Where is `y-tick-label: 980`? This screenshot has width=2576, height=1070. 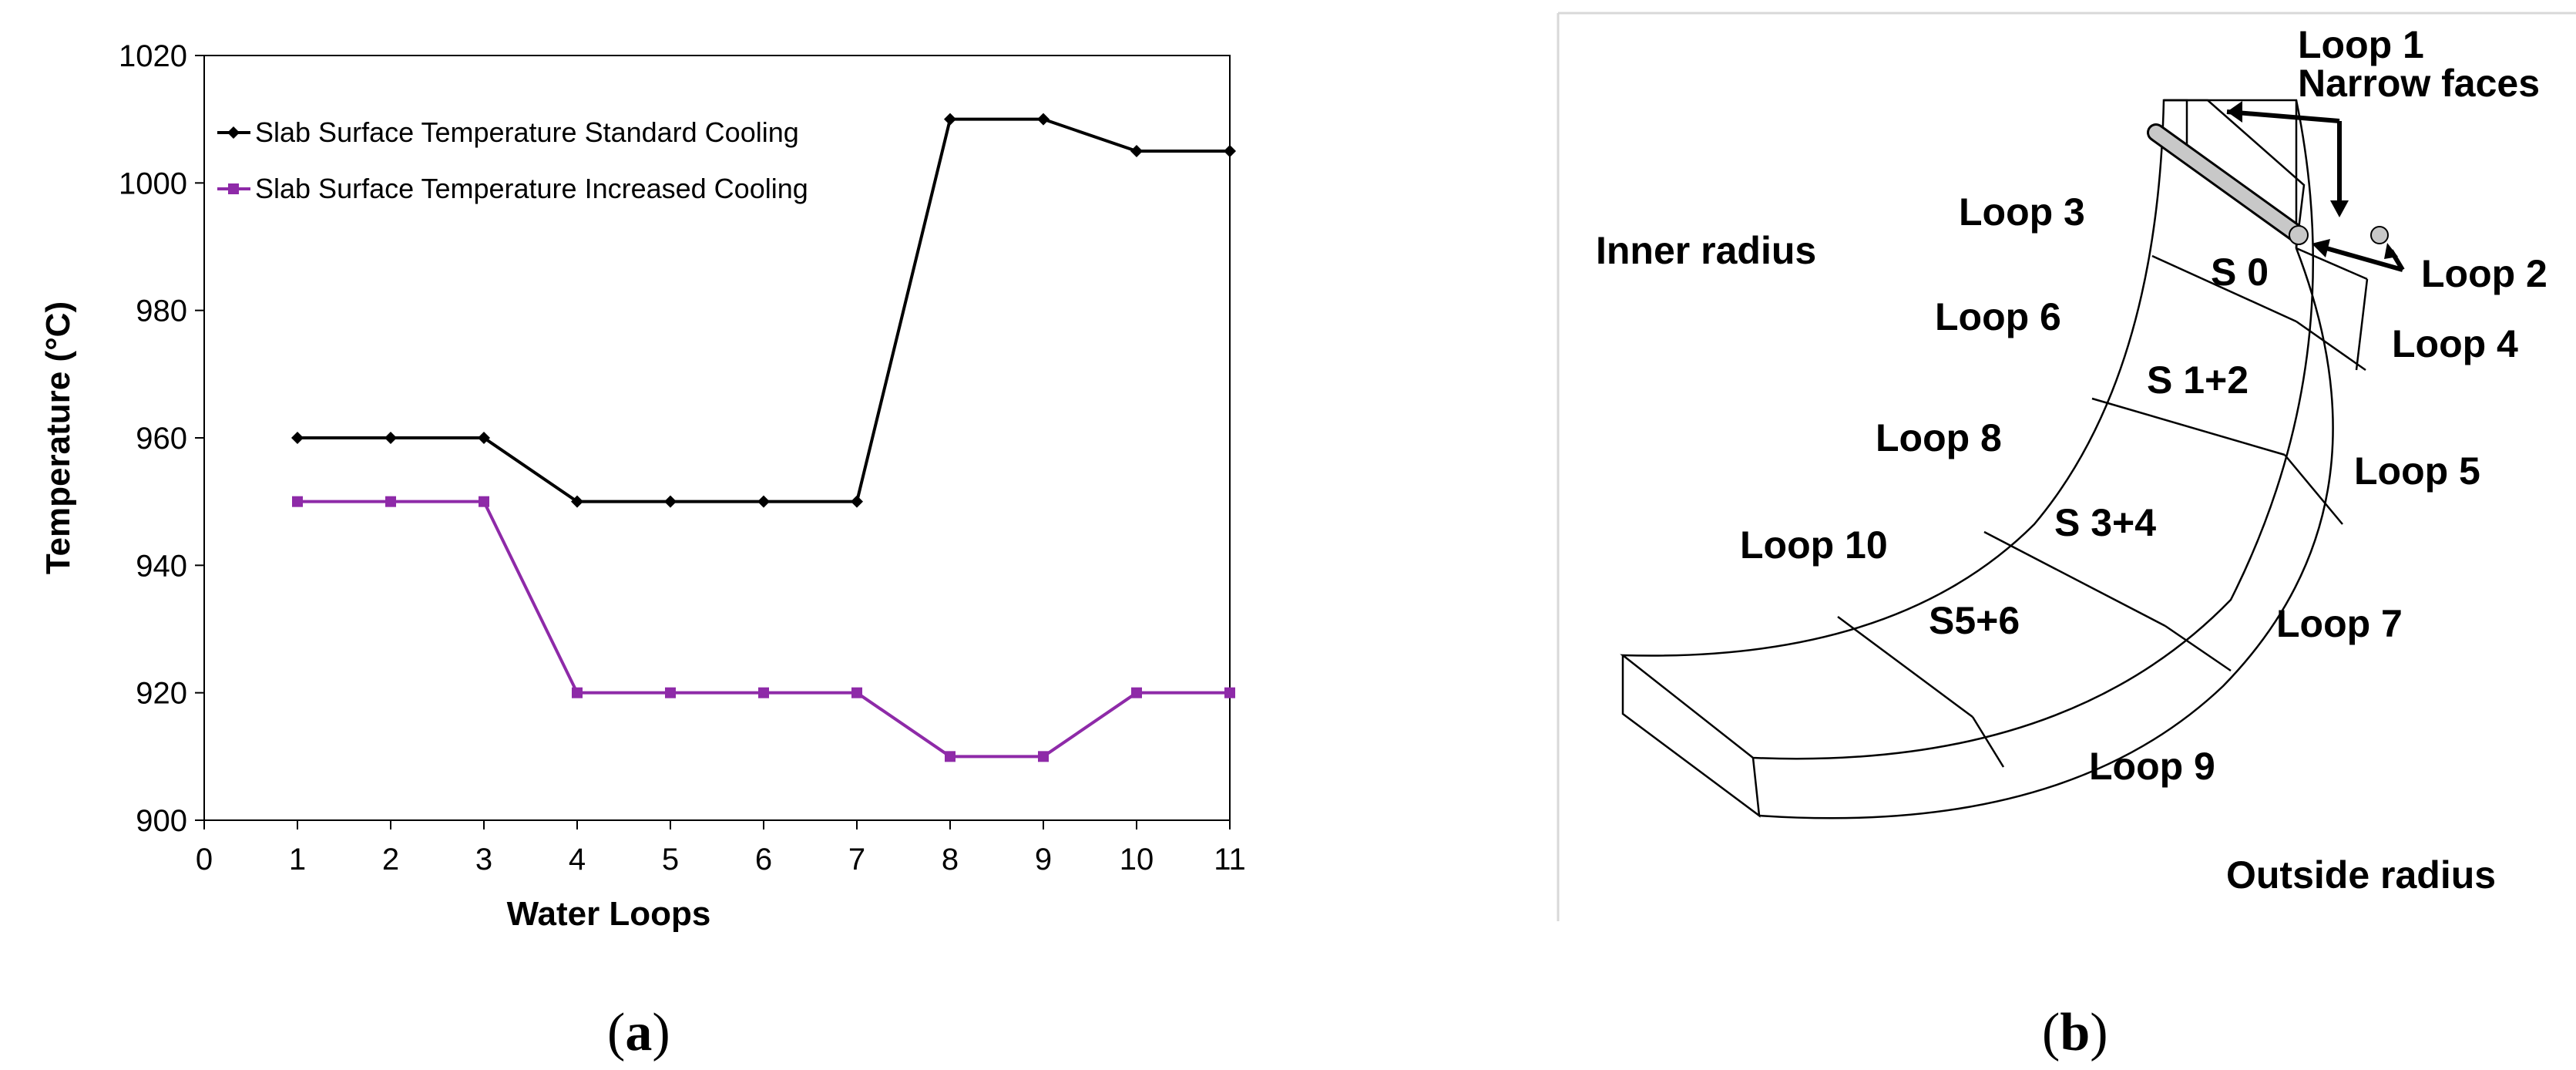
y-tick-label: 980 is located at coordinates (161, 311).